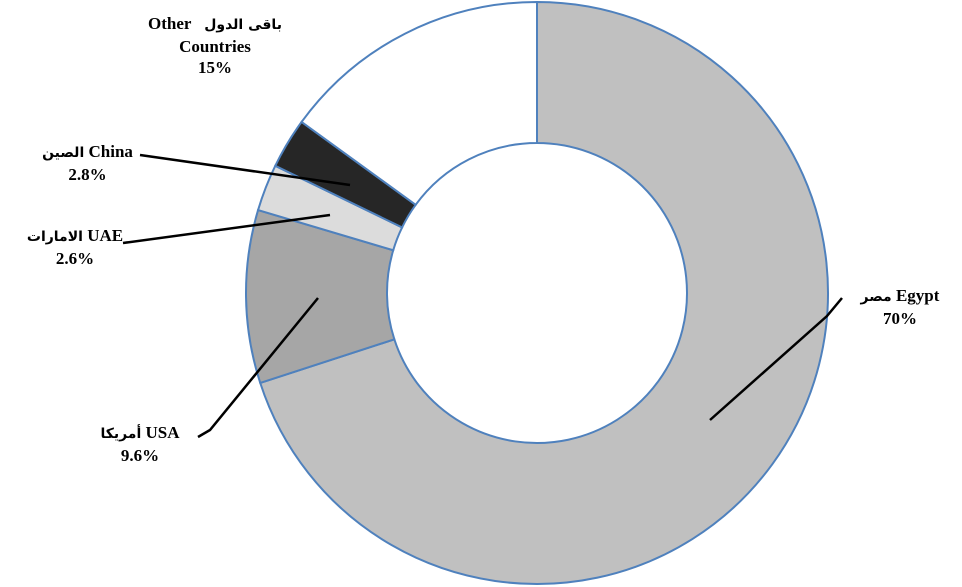 This screenshot has height=587, width=962. Describe the element at coordinates (245, 170) in the screenshot. I see `leader-china` at that location.